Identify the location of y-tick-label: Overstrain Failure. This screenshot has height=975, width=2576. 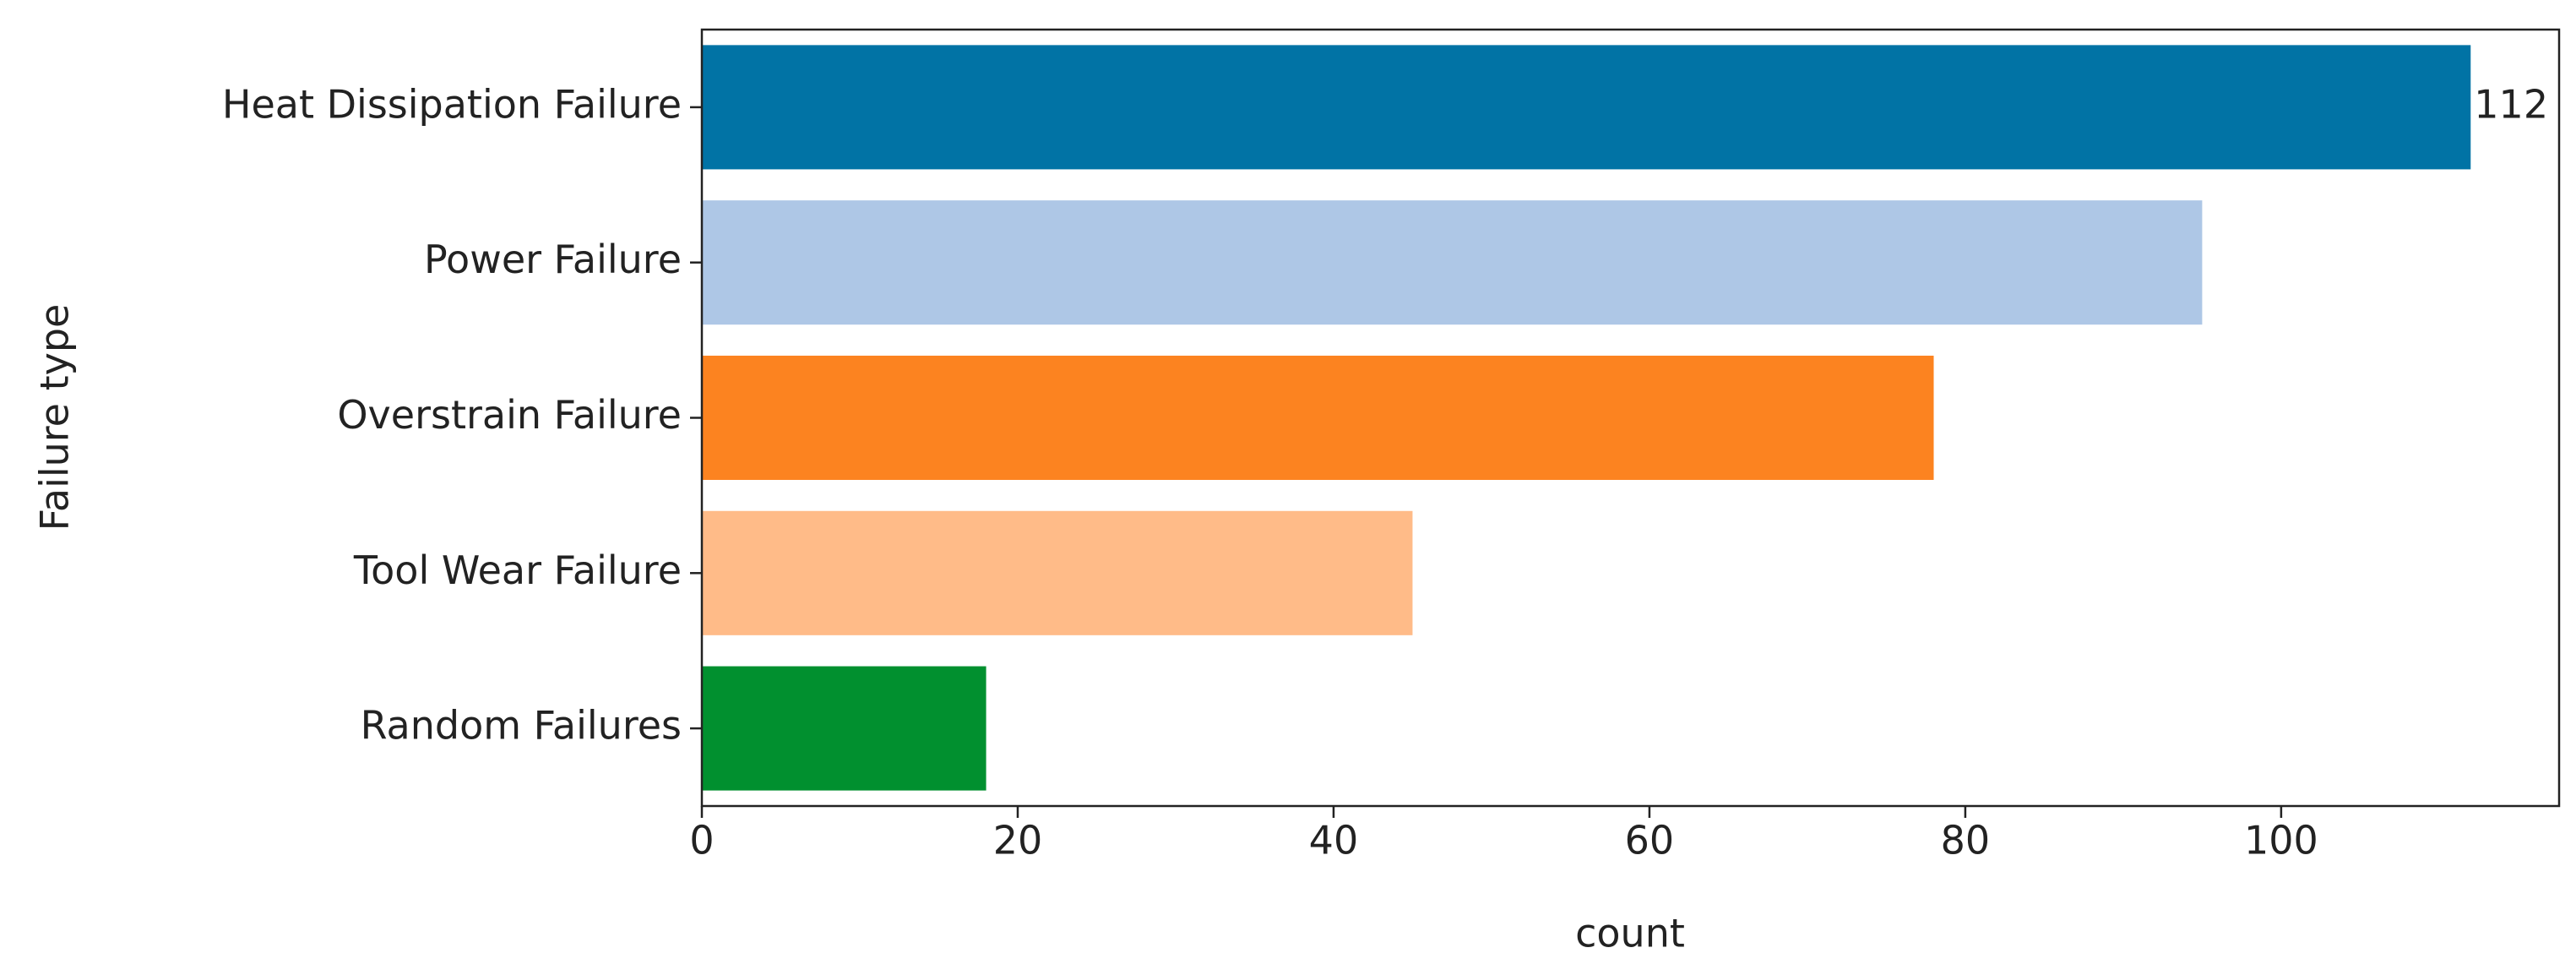
(509, 415).